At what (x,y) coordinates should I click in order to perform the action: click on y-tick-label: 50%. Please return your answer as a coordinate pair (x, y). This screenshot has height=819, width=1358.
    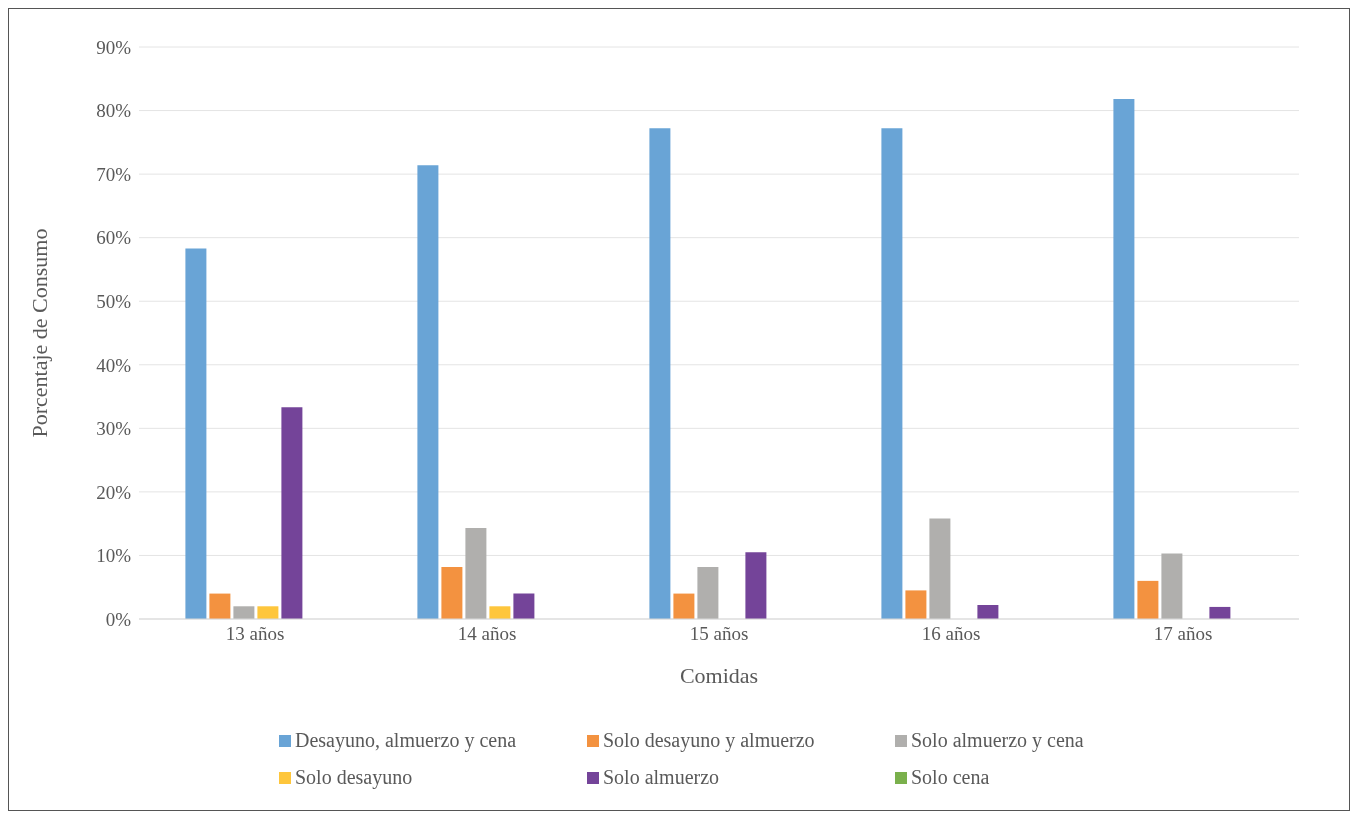
    Looking at the image, I should click on (114, 301).